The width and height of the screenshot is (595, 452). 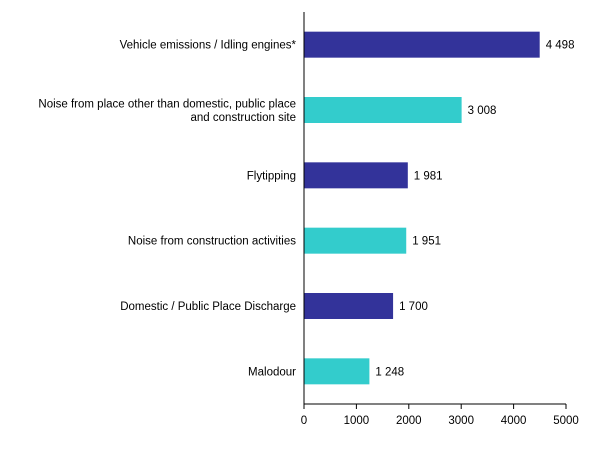 I want to click on category-label: Flytipping, so click(x=271, y=176).